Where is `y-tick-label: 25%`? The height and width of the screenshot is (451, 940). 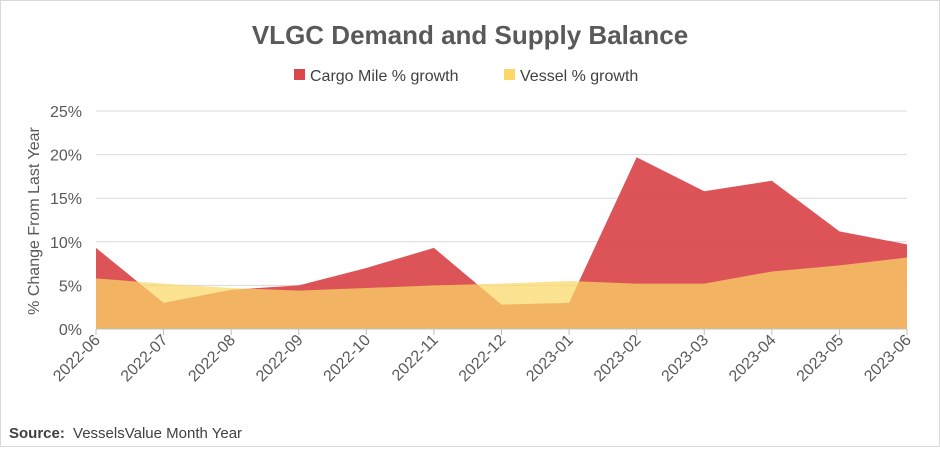 y-tick-label: 25% is located at coordinates (66, 112).